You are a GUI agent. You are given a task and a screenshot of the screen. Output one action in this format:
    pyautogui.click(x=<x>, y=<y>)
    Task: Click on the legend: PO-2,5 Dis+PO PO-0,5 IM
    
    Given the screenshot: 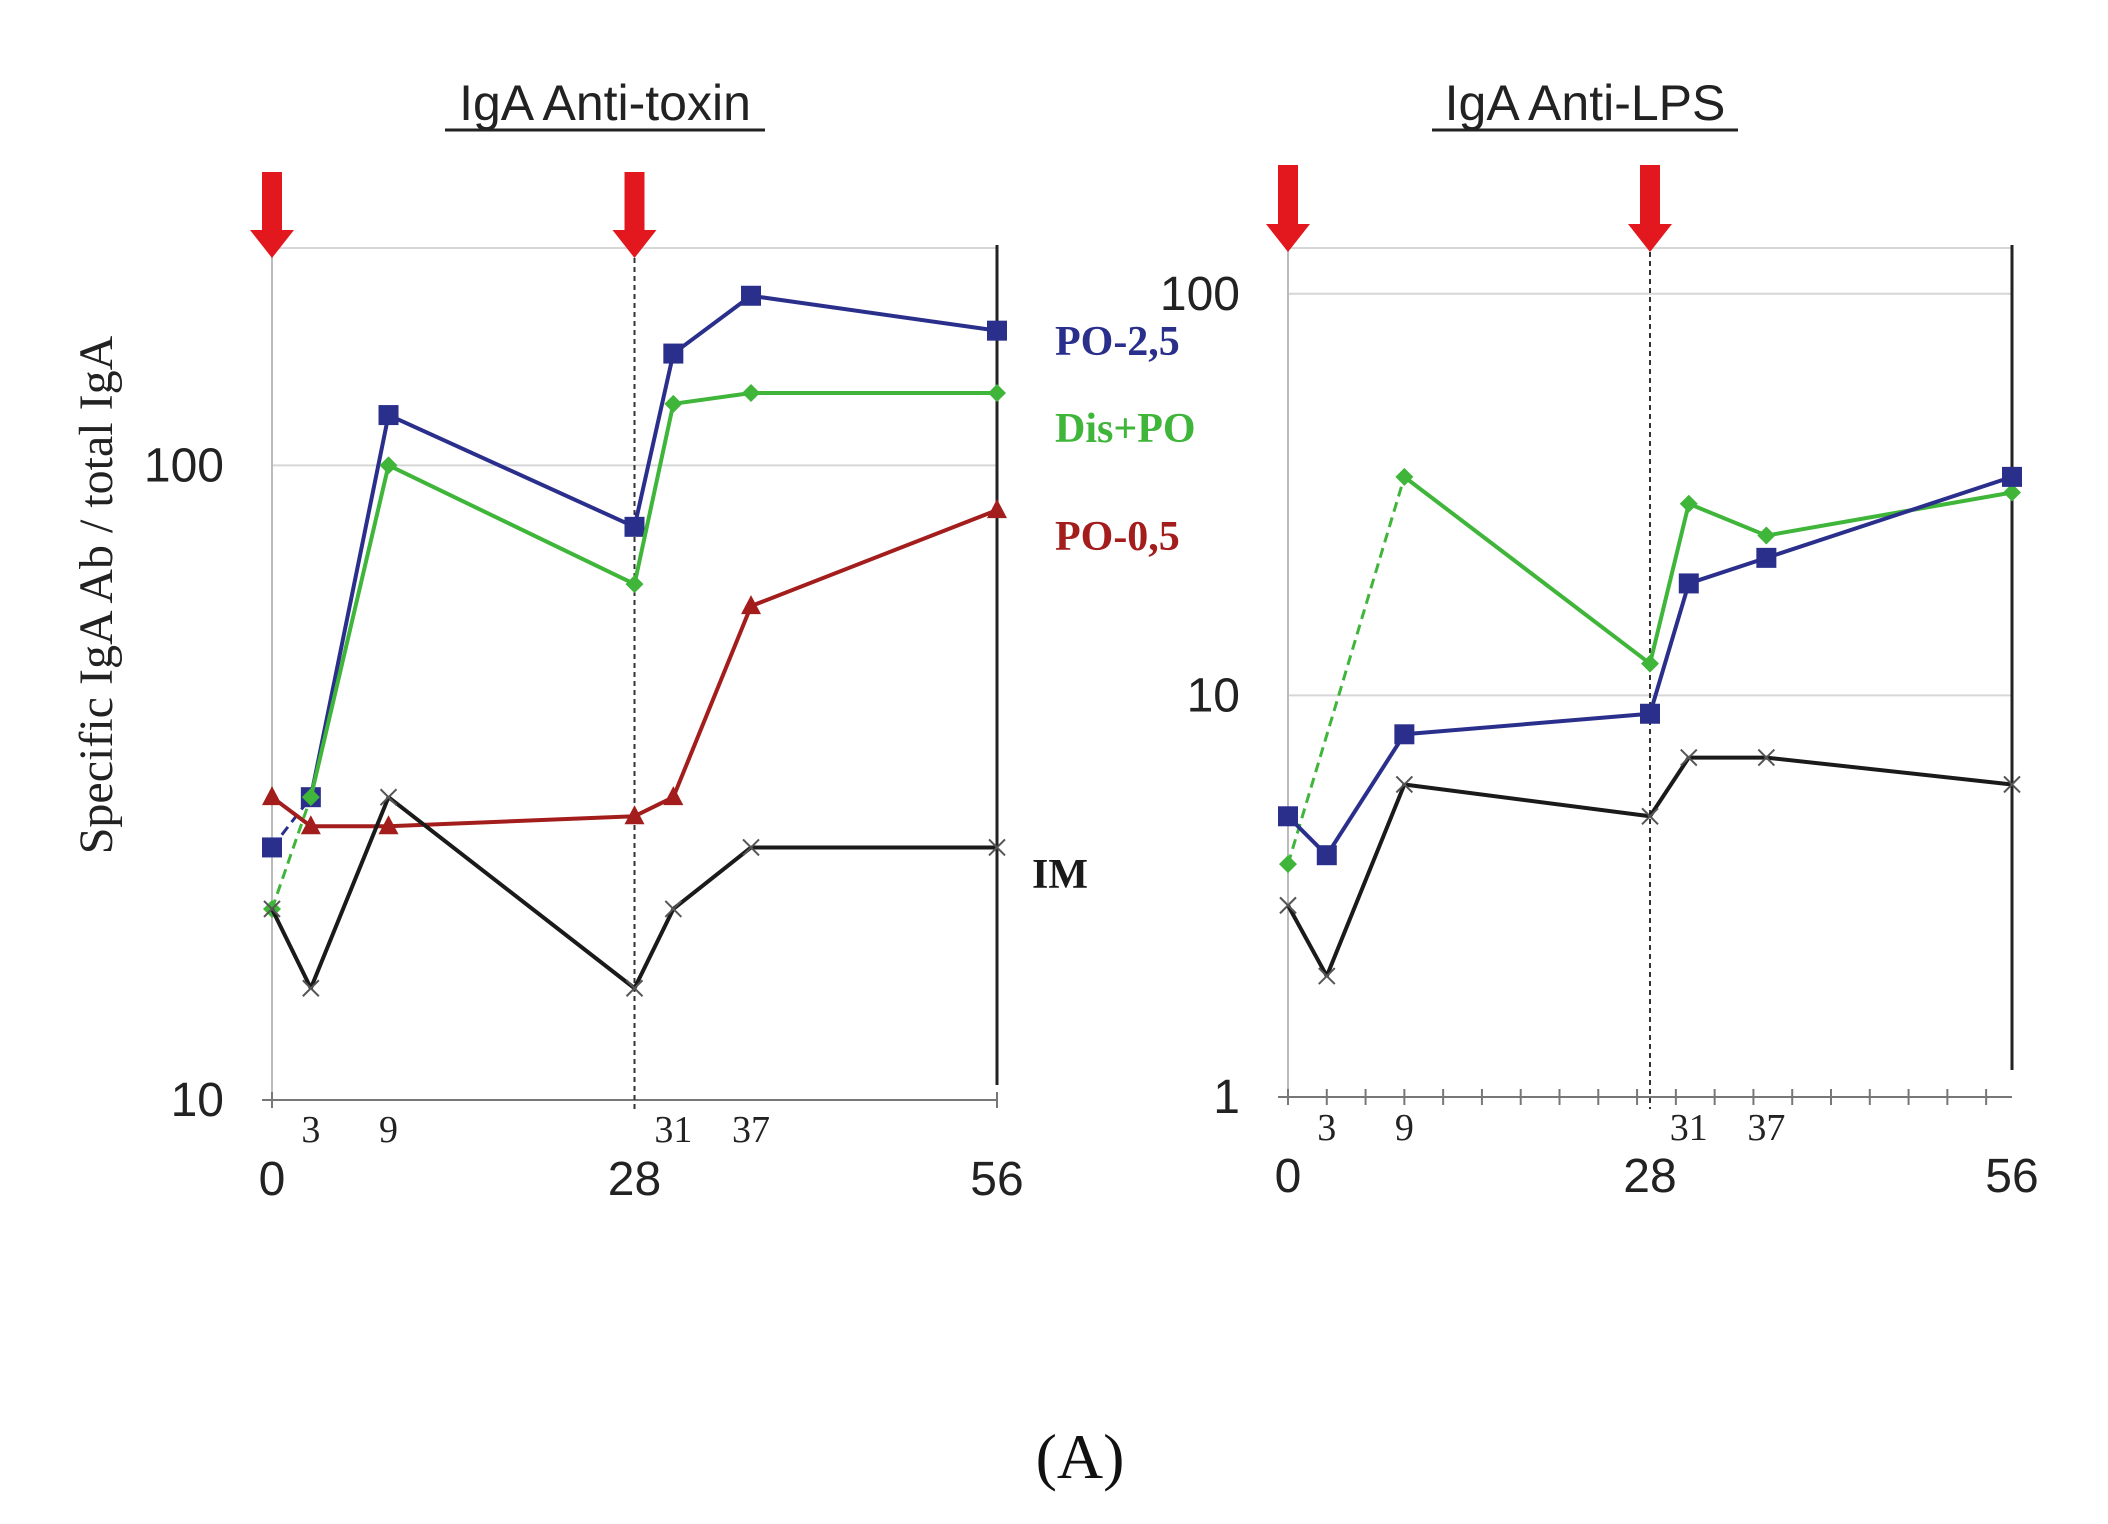 What is the action you would take?
    pyautogui.click(x=1114, y=608)
    